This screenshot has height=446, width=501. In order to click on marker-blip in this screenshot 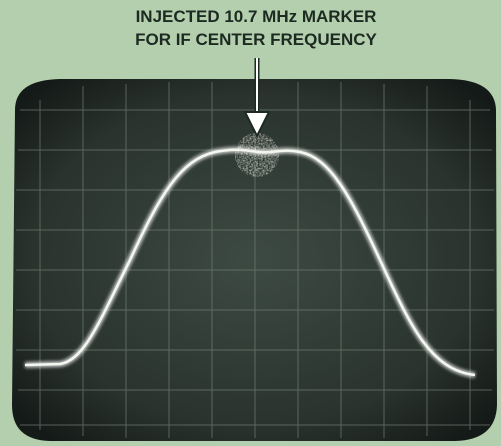, I will do `click(257, 155)`.